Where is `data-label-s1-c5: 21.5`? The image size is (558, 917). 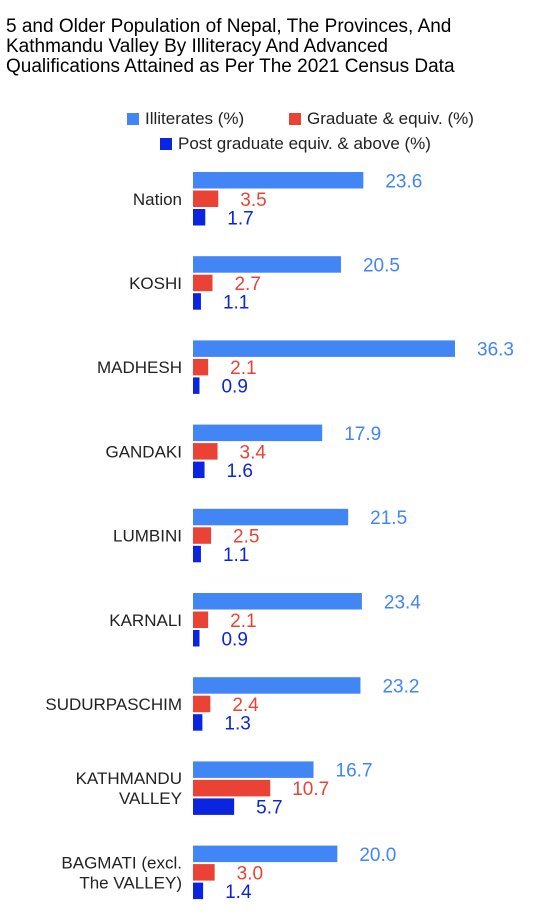 data-label-s1-c5: 21.5 is located at coordinates (388, 518).